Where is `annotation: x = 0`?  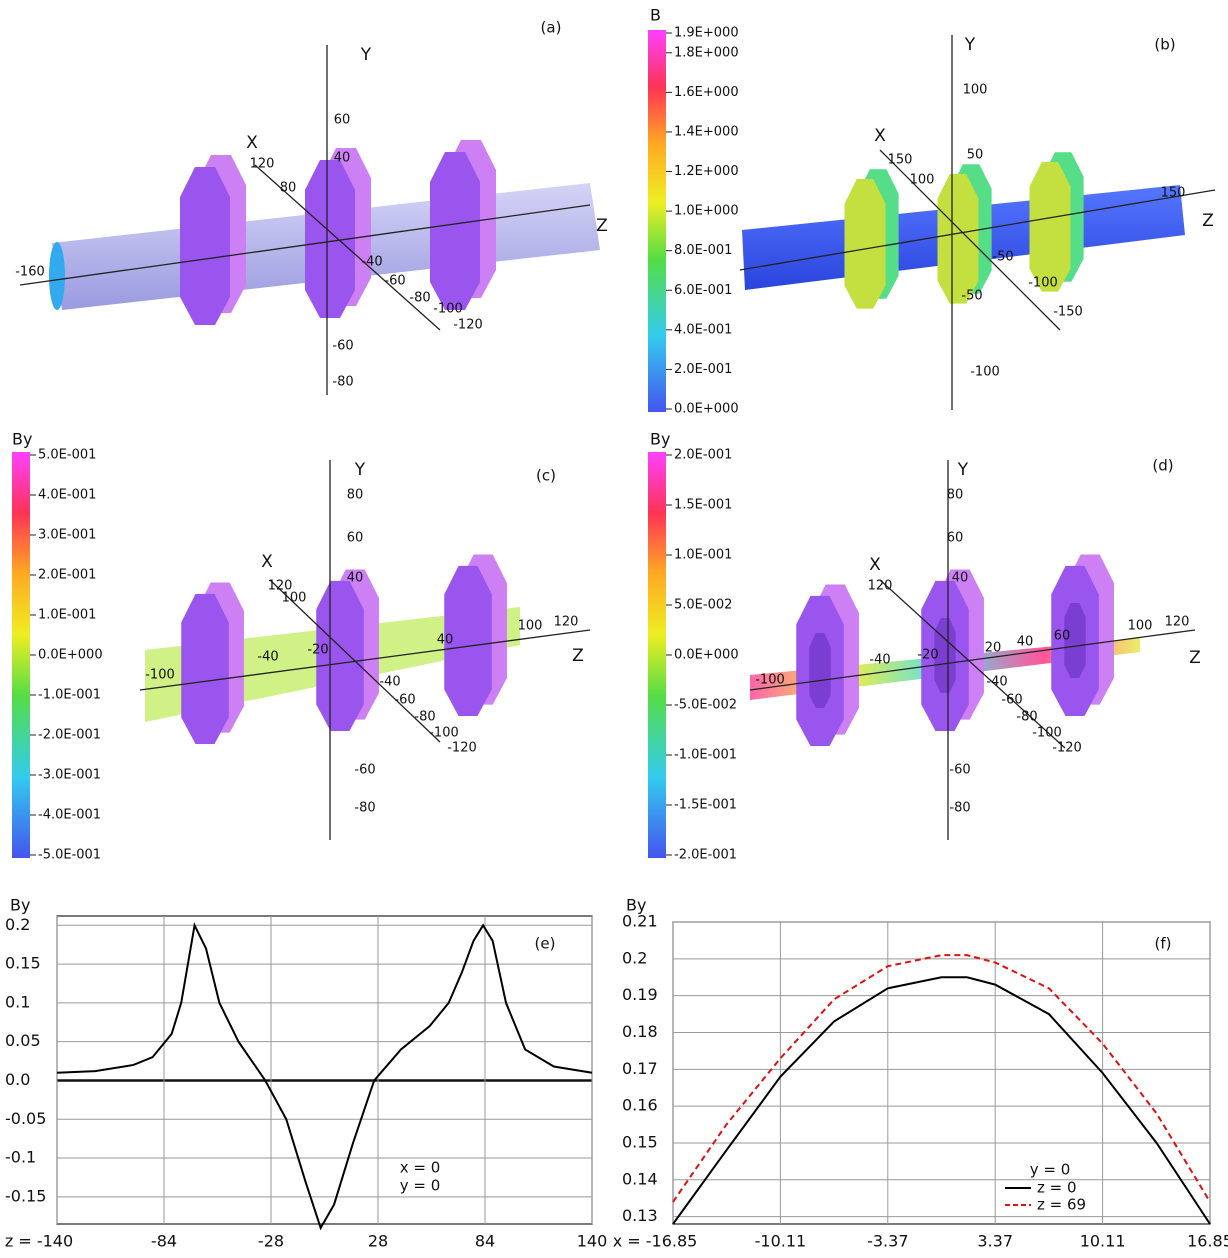 annotation: x = 0 is located at coordinates (420, 1168).